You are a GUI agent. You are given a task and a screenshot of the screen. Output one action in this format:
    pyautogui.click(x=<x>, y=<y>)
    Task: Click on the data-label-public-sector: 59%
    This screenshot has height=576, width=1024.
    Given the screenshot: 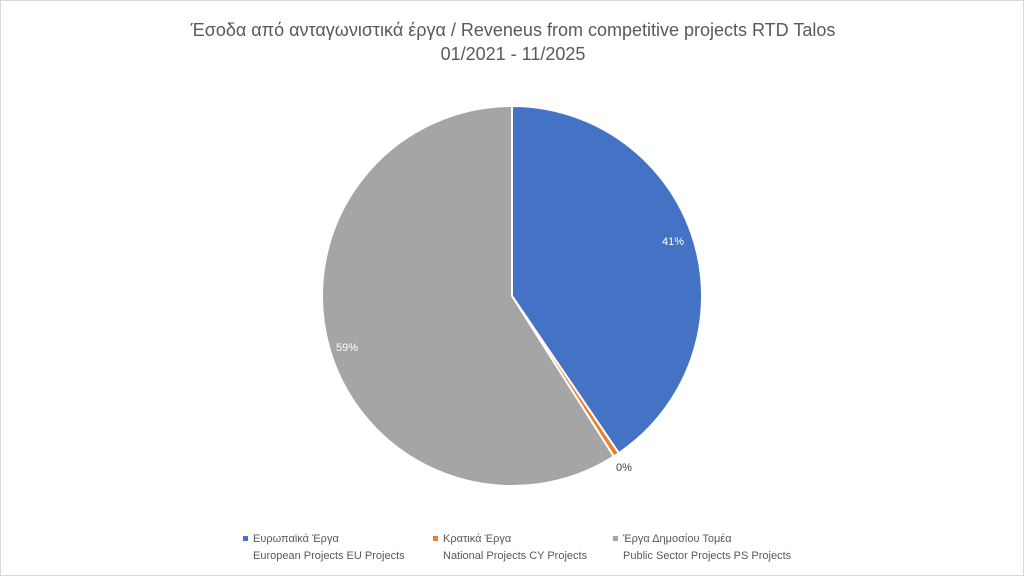 What is the action you would take?
    pyautogui.click(x=347, y=348)
    